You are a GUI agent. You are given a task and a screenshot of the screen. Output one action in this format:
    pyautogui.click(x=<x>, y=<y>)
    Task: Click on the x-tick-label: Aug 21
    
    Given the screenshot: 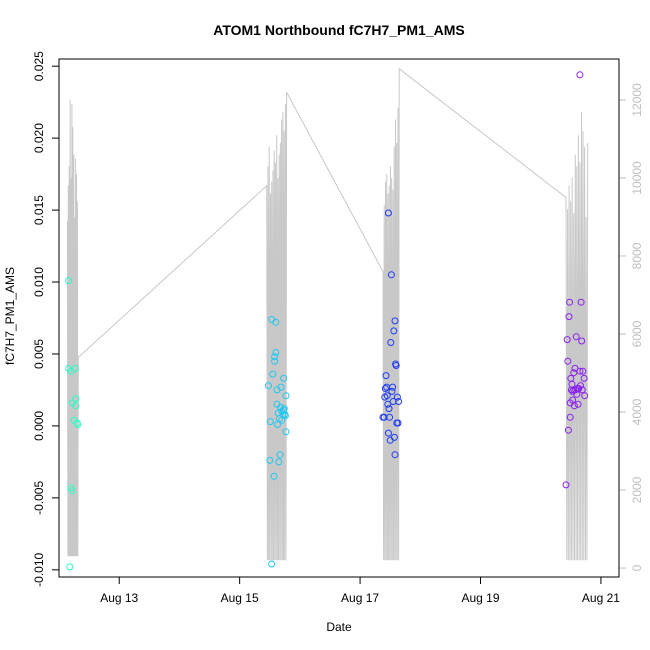 What is the action you would take?
    pyautogui.click(x=601, y=598)
    